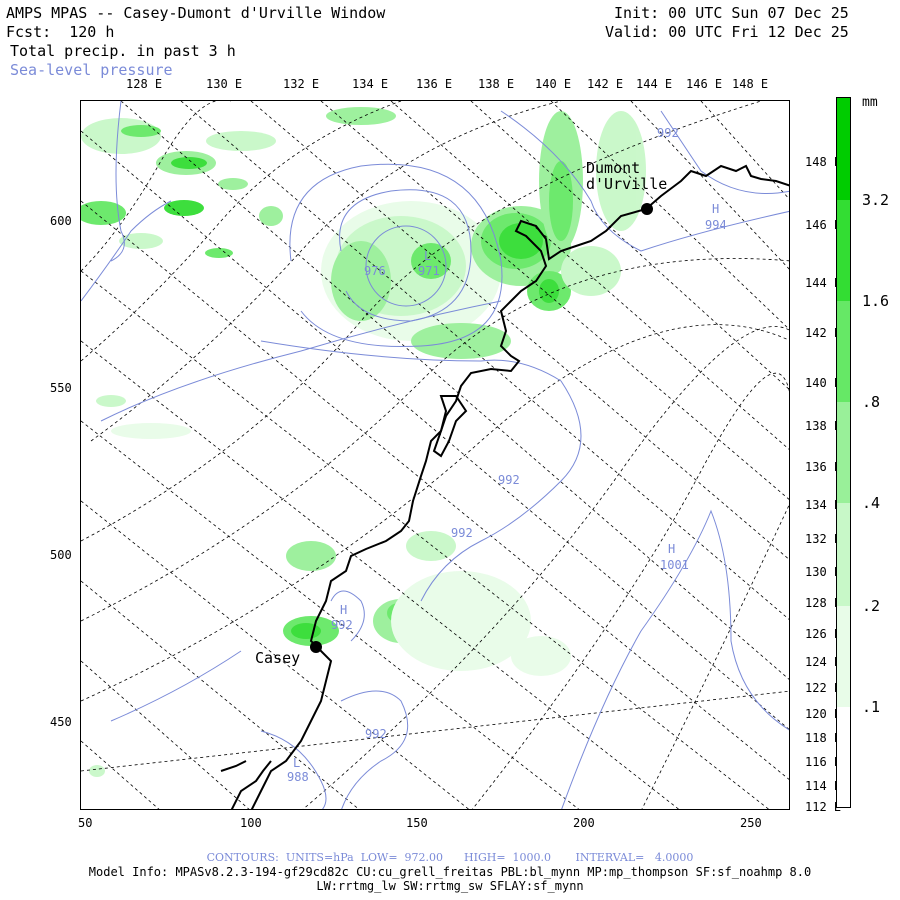 The height and width of the screenshot is (900, 900). Describe the element at coordinates (251, 823) in the screenshot. I see `x-axis-label: 100` at that location.